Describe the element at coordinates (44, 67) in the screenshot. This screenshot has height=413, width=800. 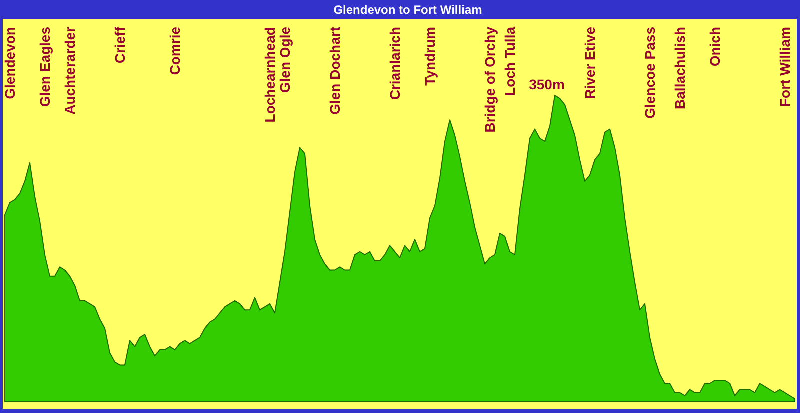
I see `x-tick-label: Glen Eagles` at that location.